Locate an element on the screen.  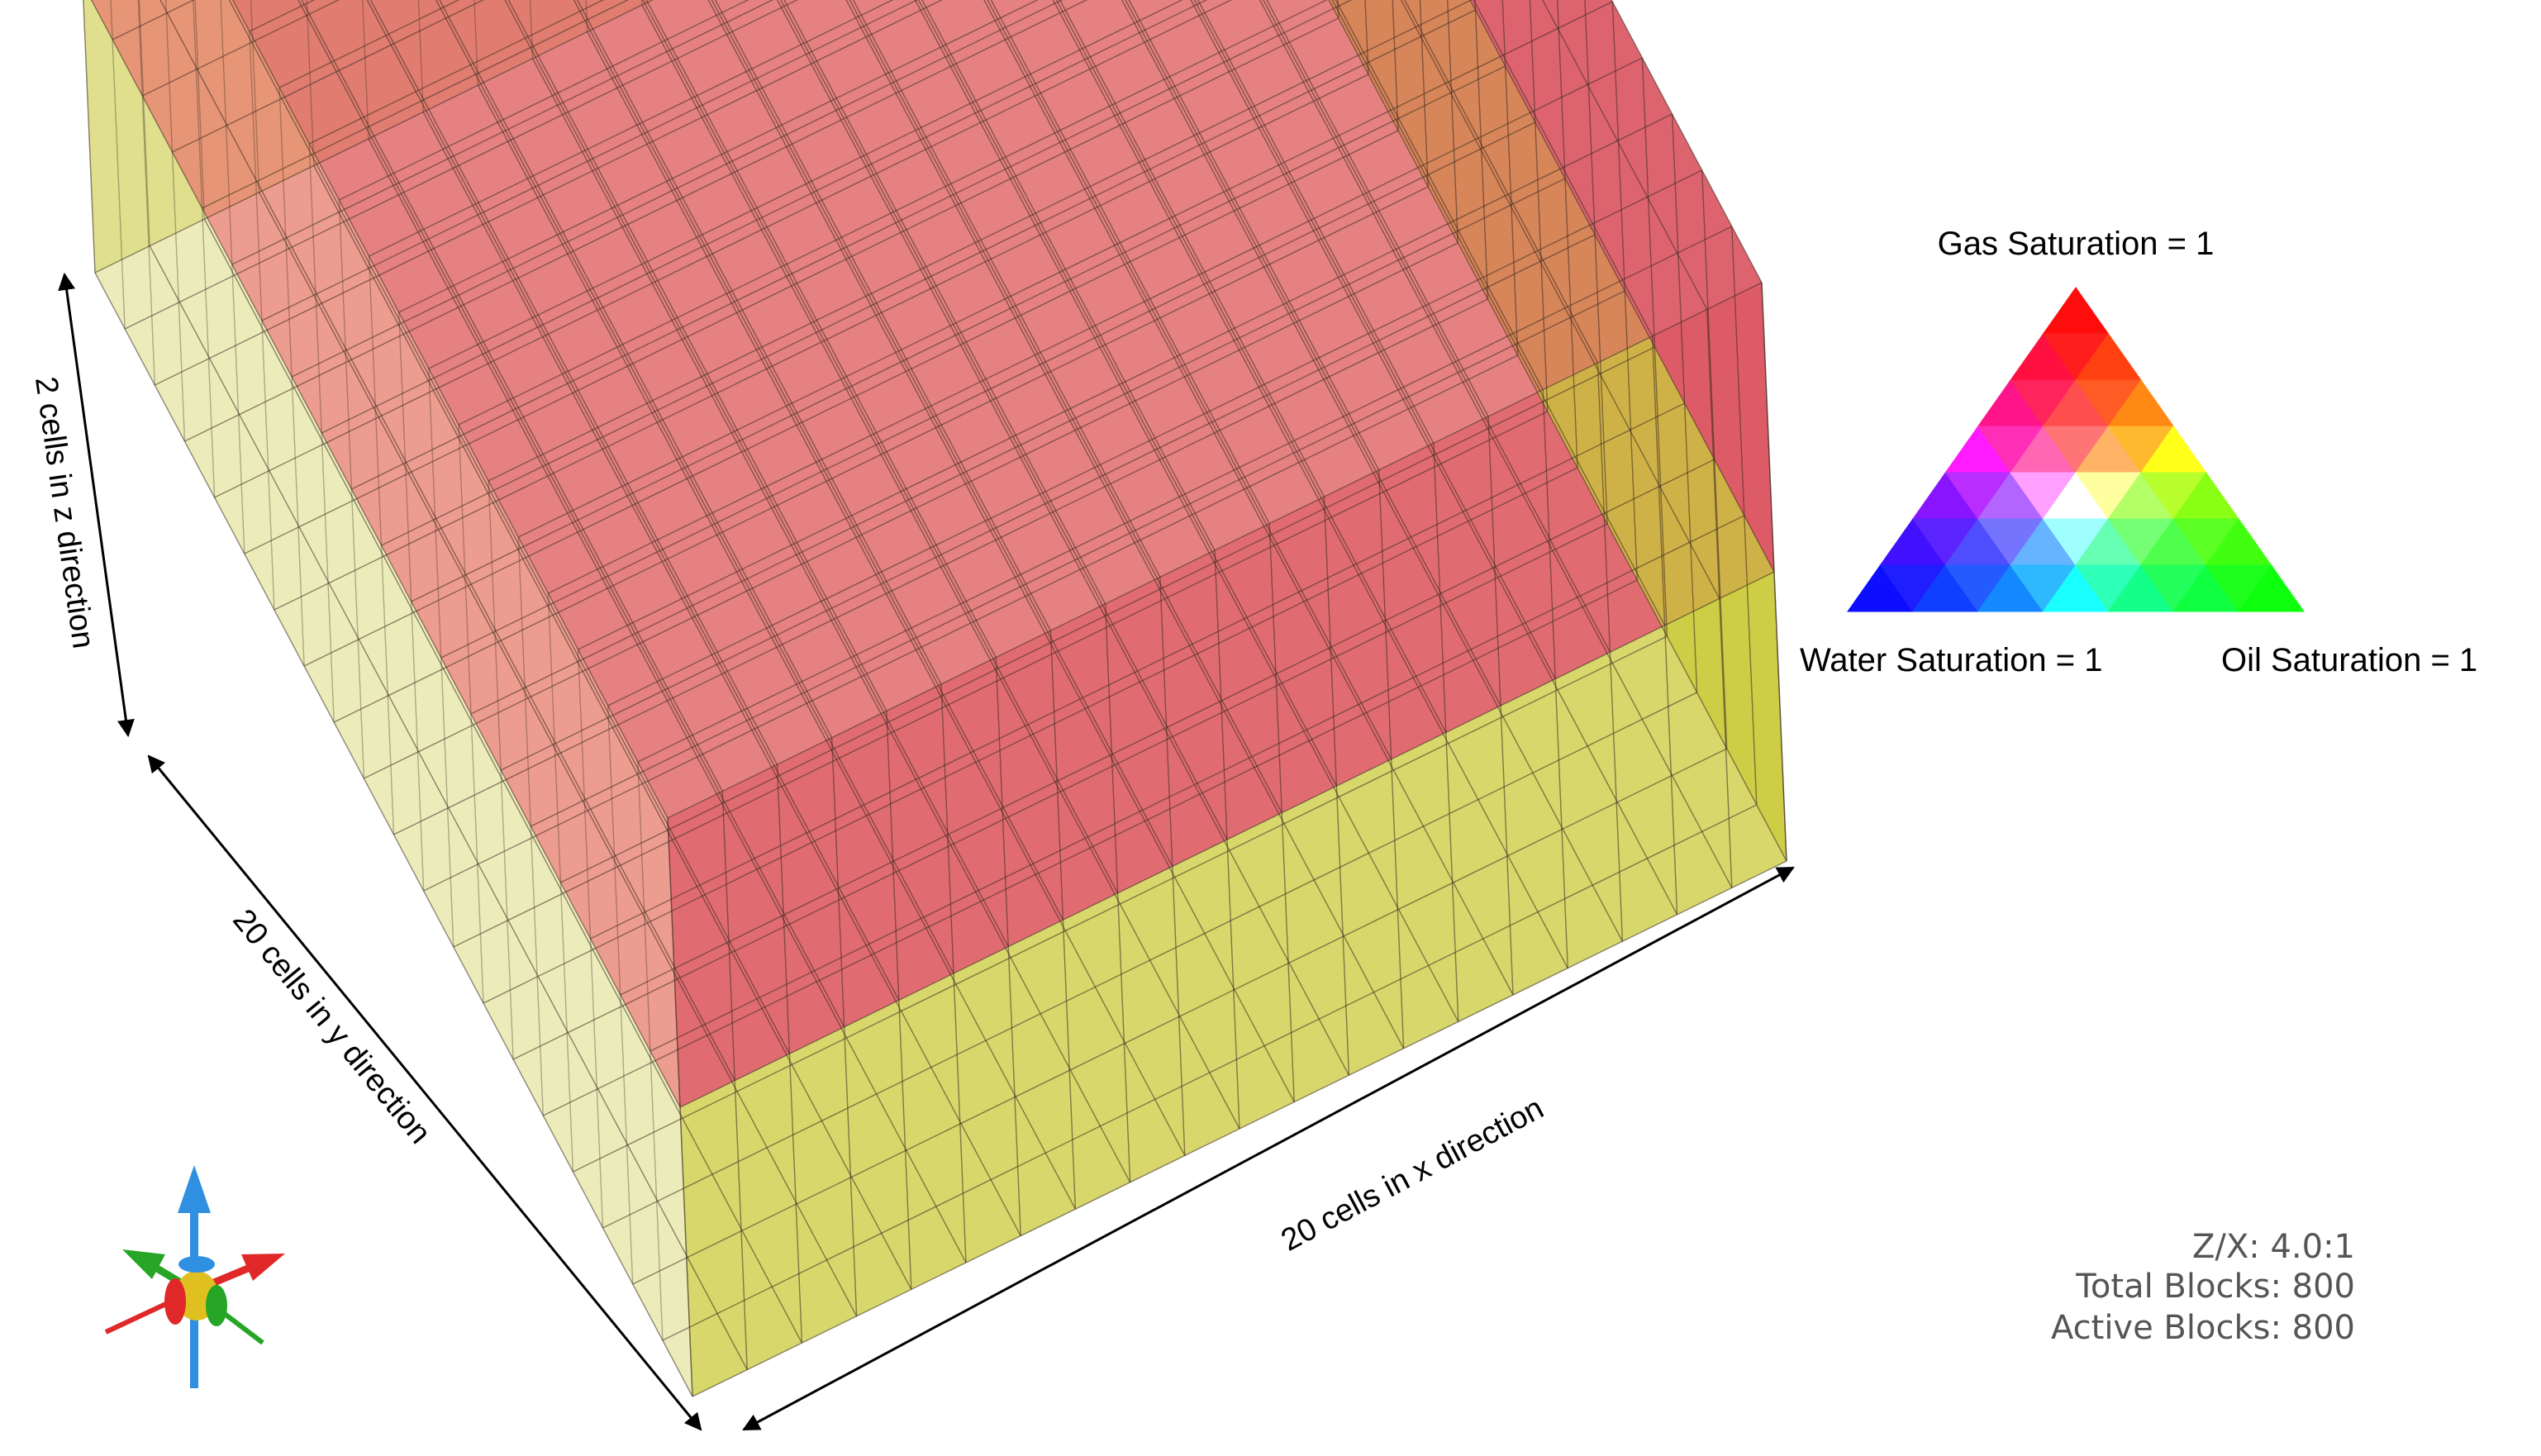
z-dimension-label: 2 cells in z direction is located at coordinates (64, 512).